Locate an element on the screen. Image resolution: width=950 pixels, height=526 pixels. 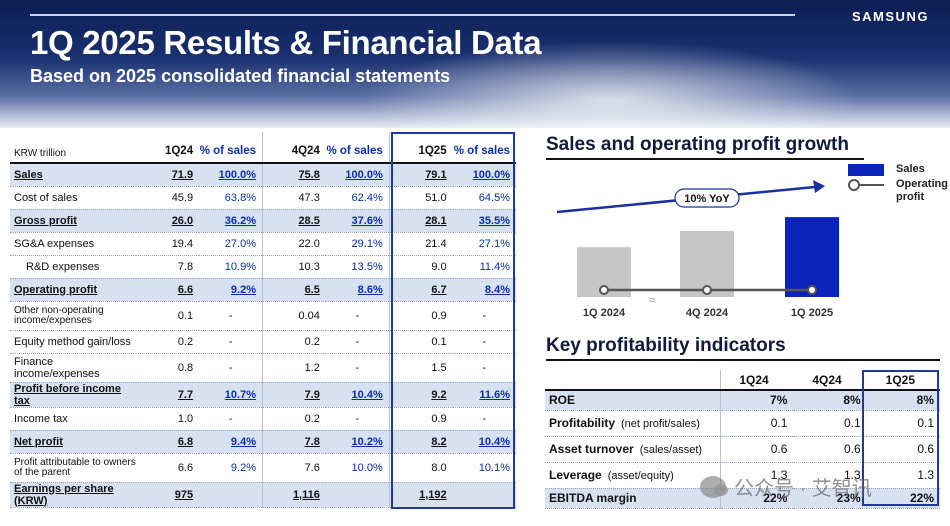
fin-row-label: Operating profit is located at coordinates (73, 290).